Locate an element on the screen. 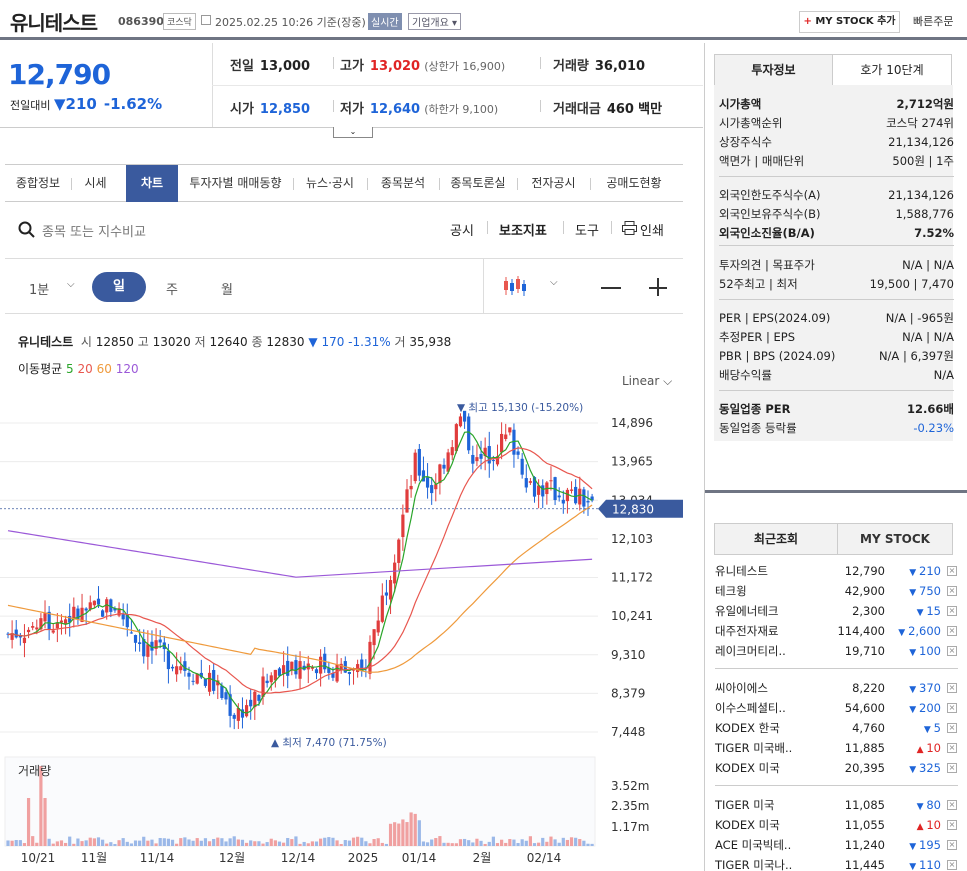  price-change: 전일대비 ▼210 -1.62% is located at coordinates (86, 104).